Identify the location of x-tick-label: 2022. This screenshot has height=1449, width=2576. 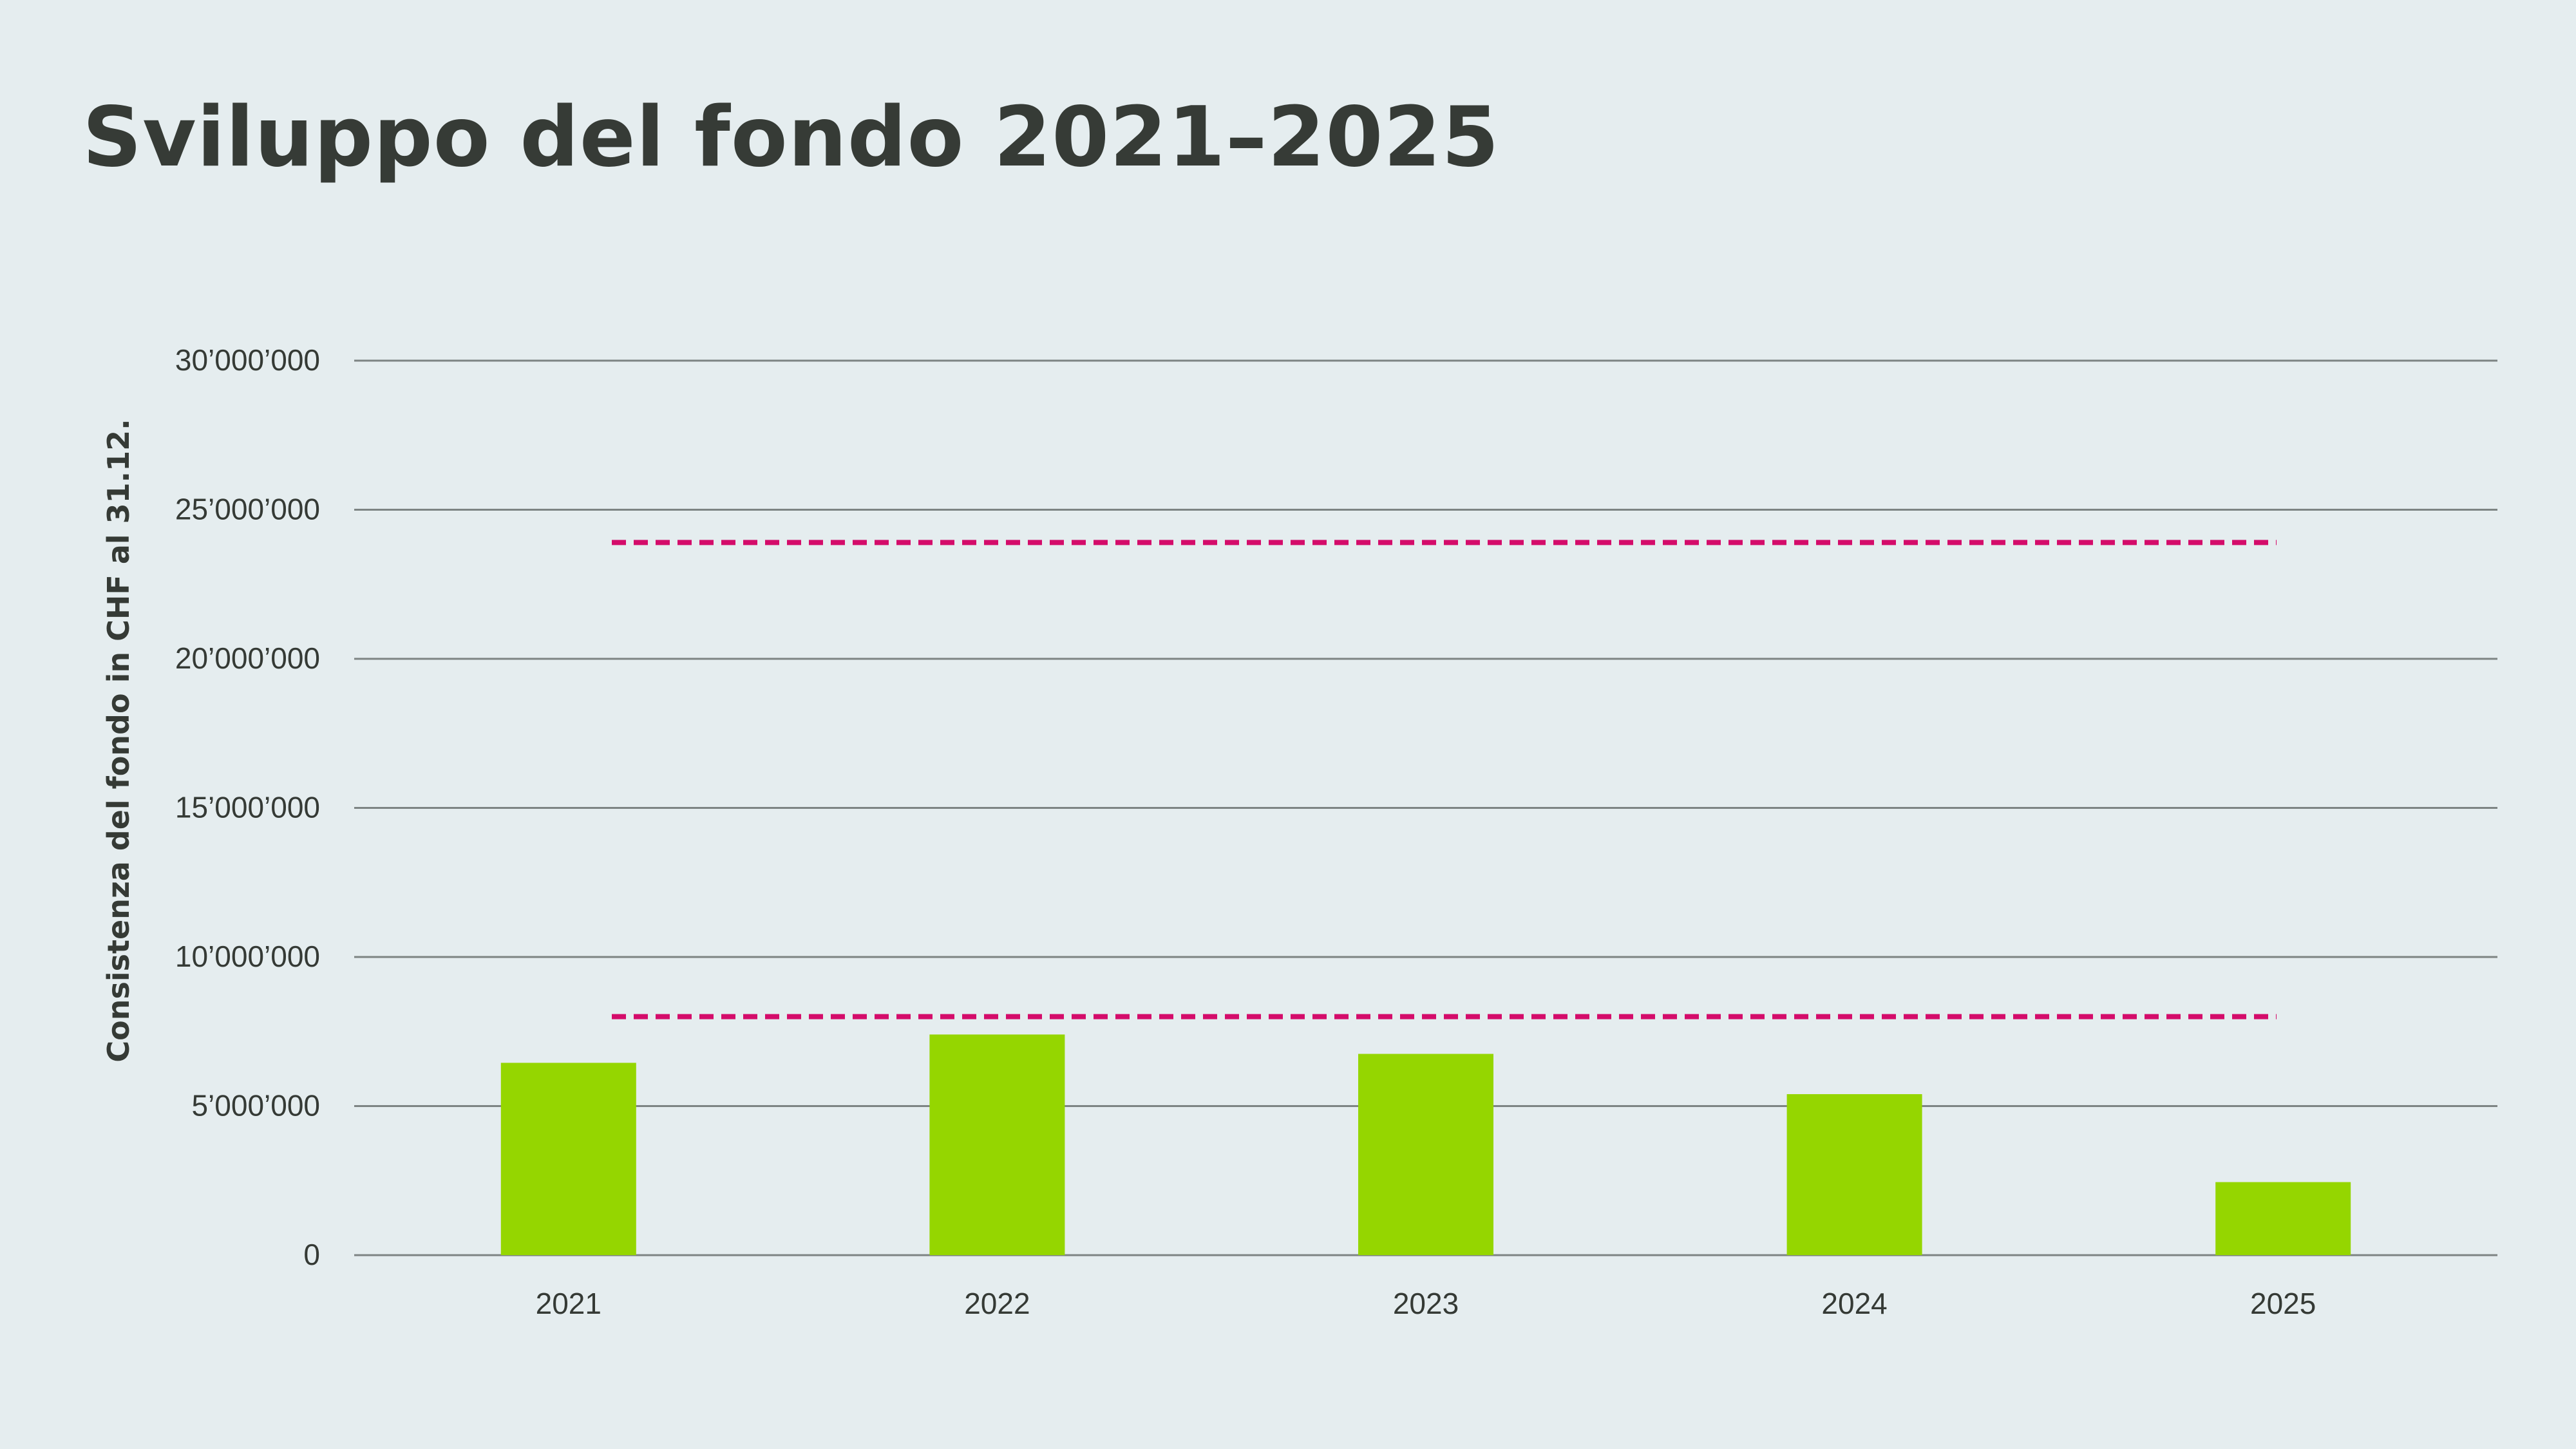
(997, 1303).